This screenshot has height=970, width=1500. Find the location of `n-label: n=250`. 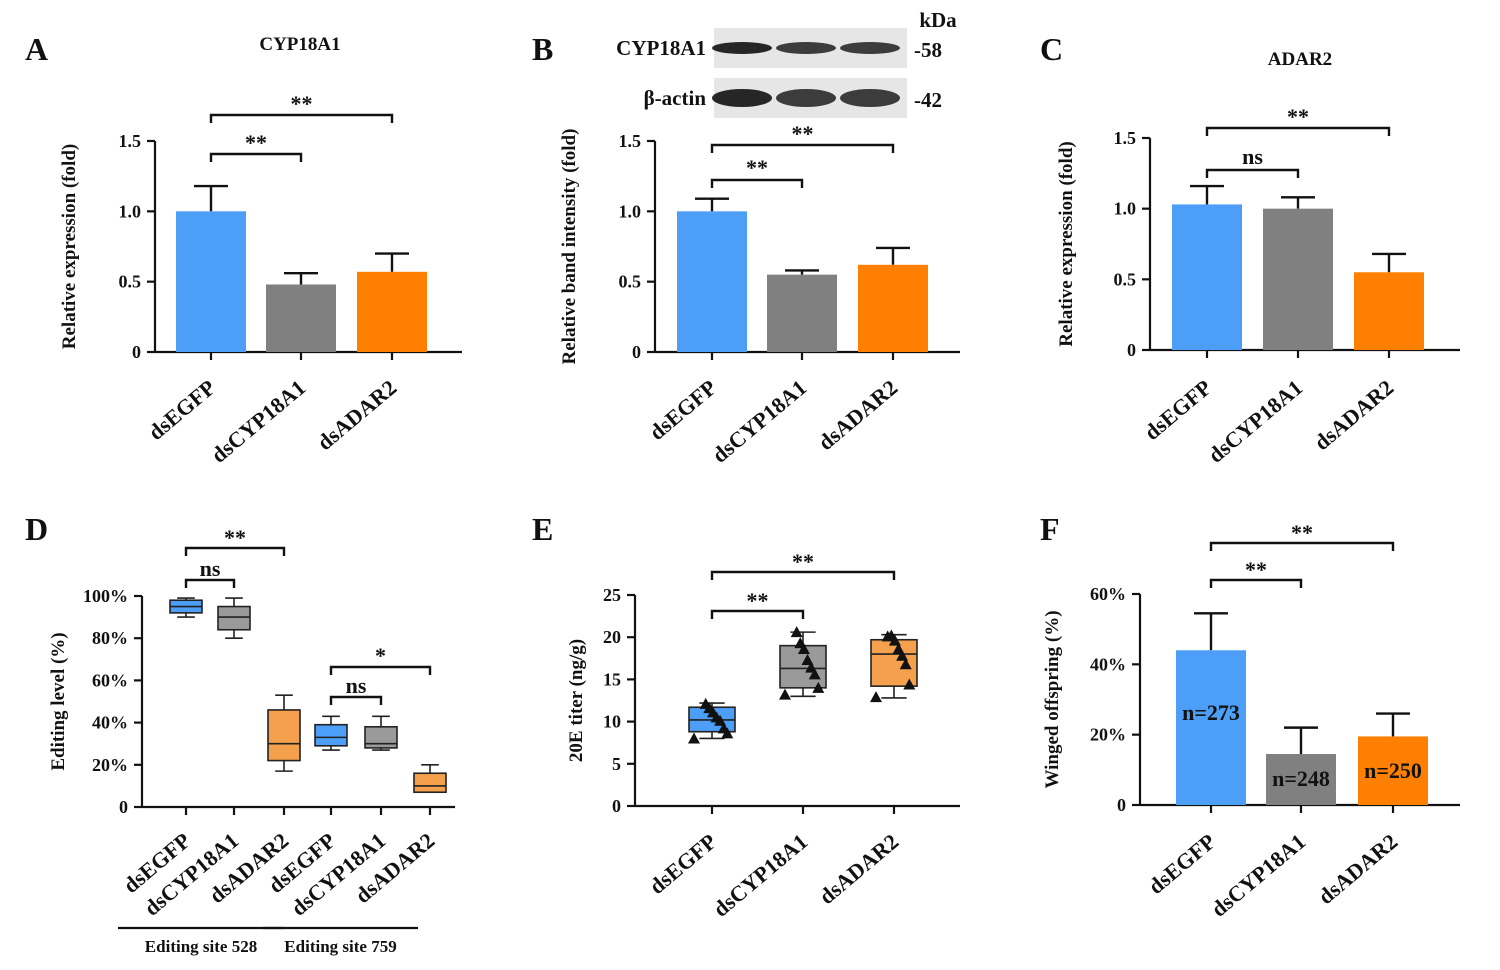

n-label: n=250 is located at coordinates (1393, 770).